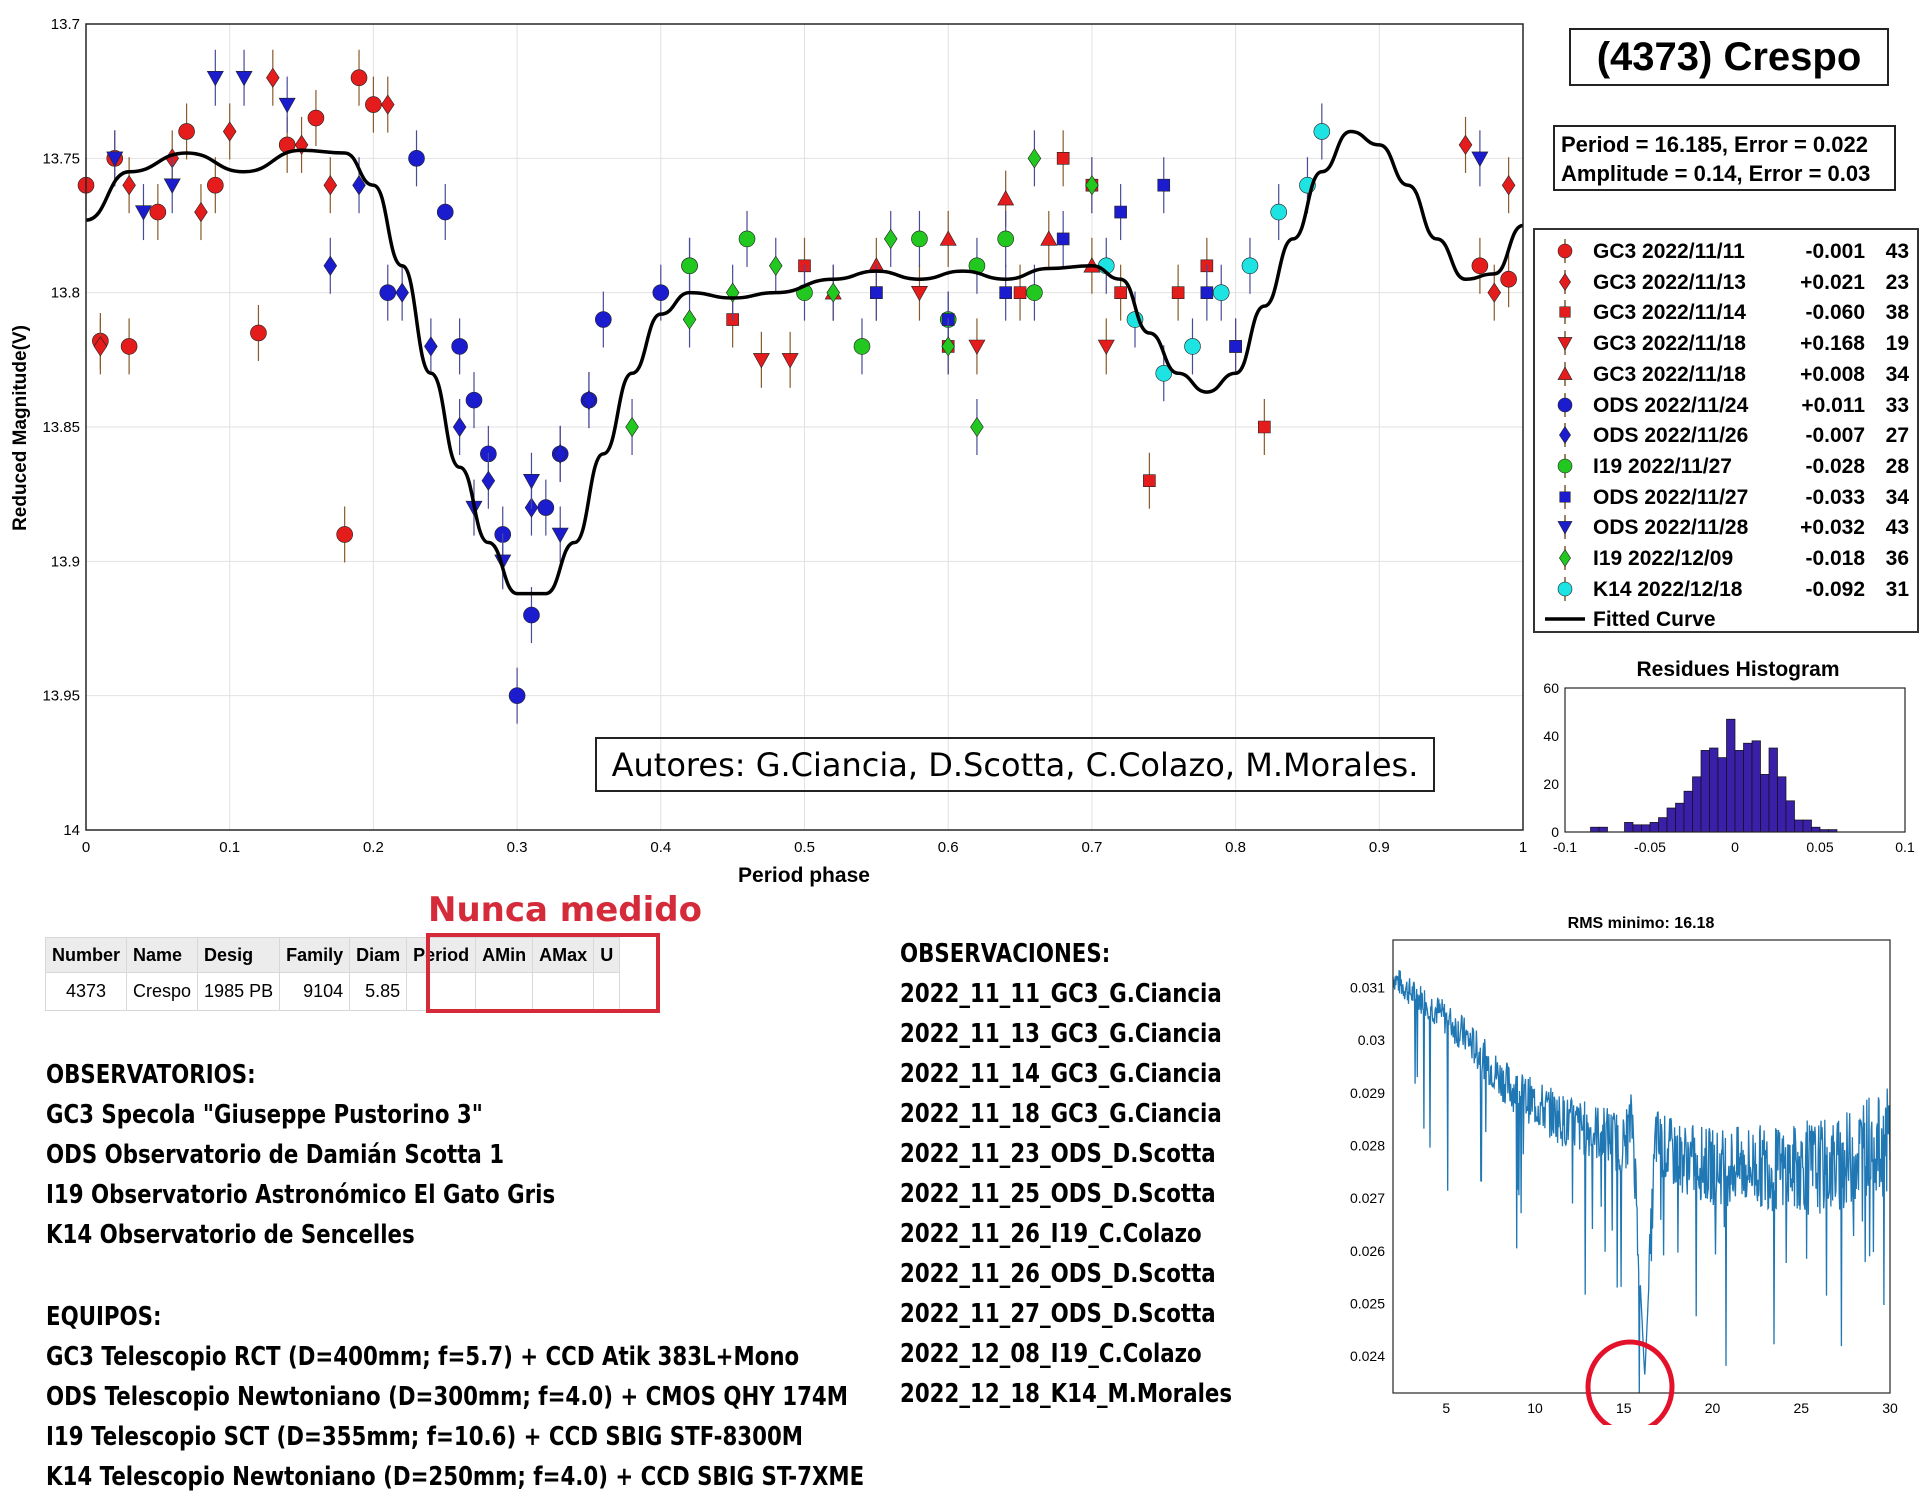  What do you see at coordinates (1091, 847) in the screenshot?
I see `x-tick-label: 0.7` at bounding box center [1091, 847].